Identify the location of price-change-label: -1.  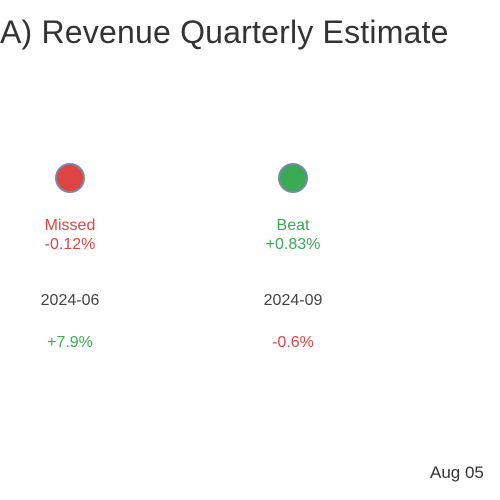
(468, 343).